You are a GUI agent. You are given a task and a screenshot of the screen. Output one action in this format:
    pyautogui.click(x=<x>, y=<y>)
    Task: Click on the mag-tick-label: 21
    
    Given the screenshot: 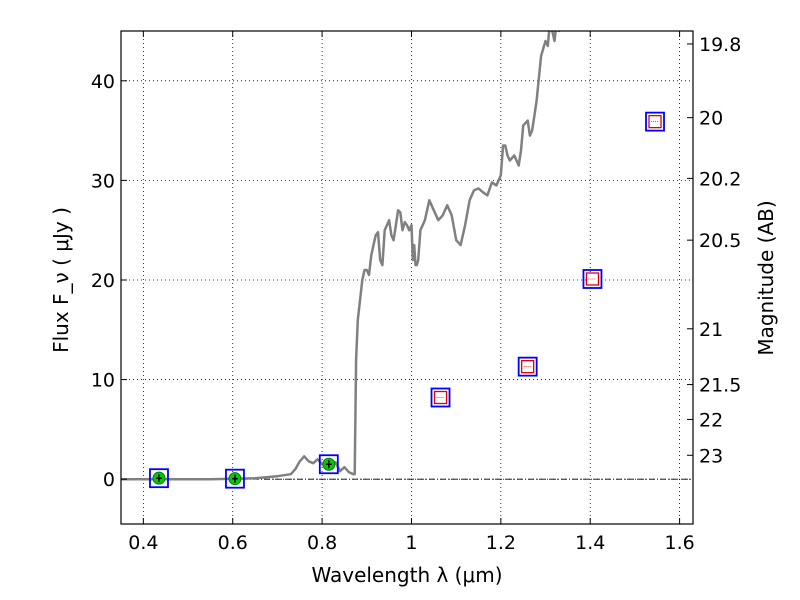 What is the action you would take?
    pyautogui.click(x=711, y=330)
    